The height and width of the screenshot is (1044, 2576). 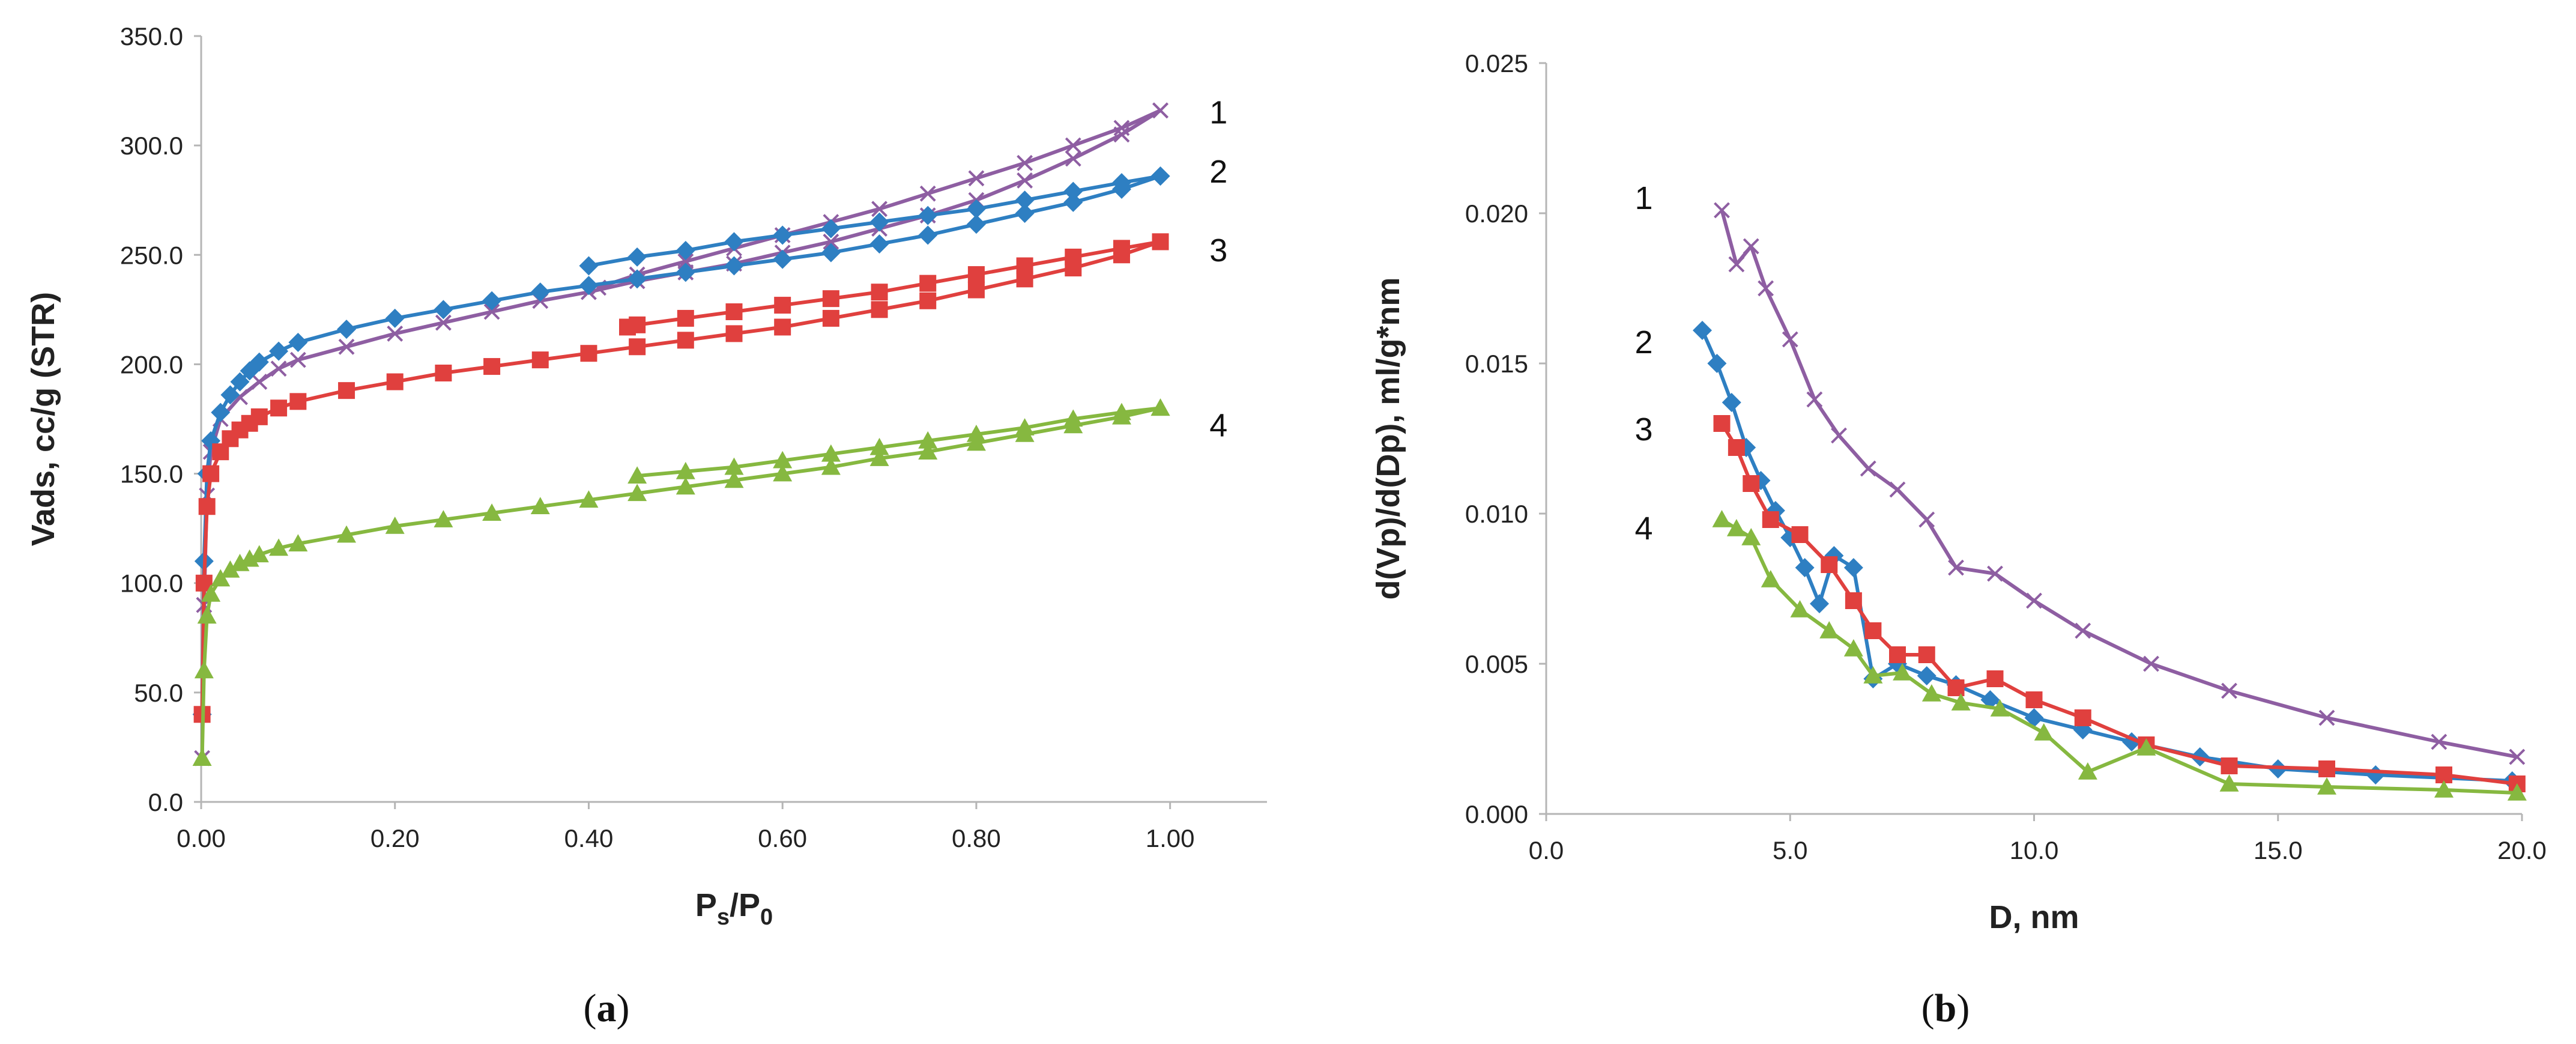 I want to click on panel-label-a-letter: a, so click(x=607, y=1008).